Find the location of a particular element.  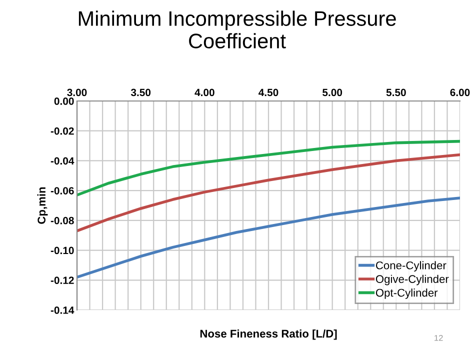

x-tick-label: 5.50 is located at coordinates (396, 92).